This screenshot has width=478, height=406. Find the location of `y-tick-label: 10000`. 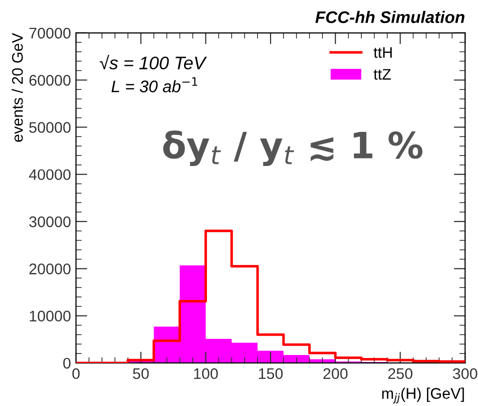

y-tick-label: 10000 is located at coordinates (50, 316).